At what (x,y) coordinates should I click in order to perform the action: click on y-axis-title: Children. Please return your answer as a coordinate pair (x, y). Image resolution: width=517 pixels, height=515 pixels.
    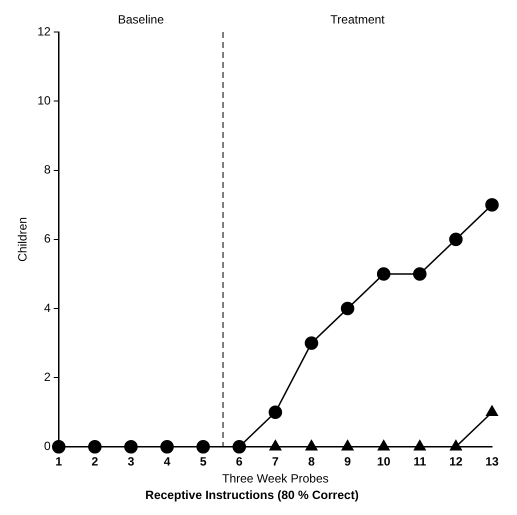
    Looking at the image, I should click on (23, 239).